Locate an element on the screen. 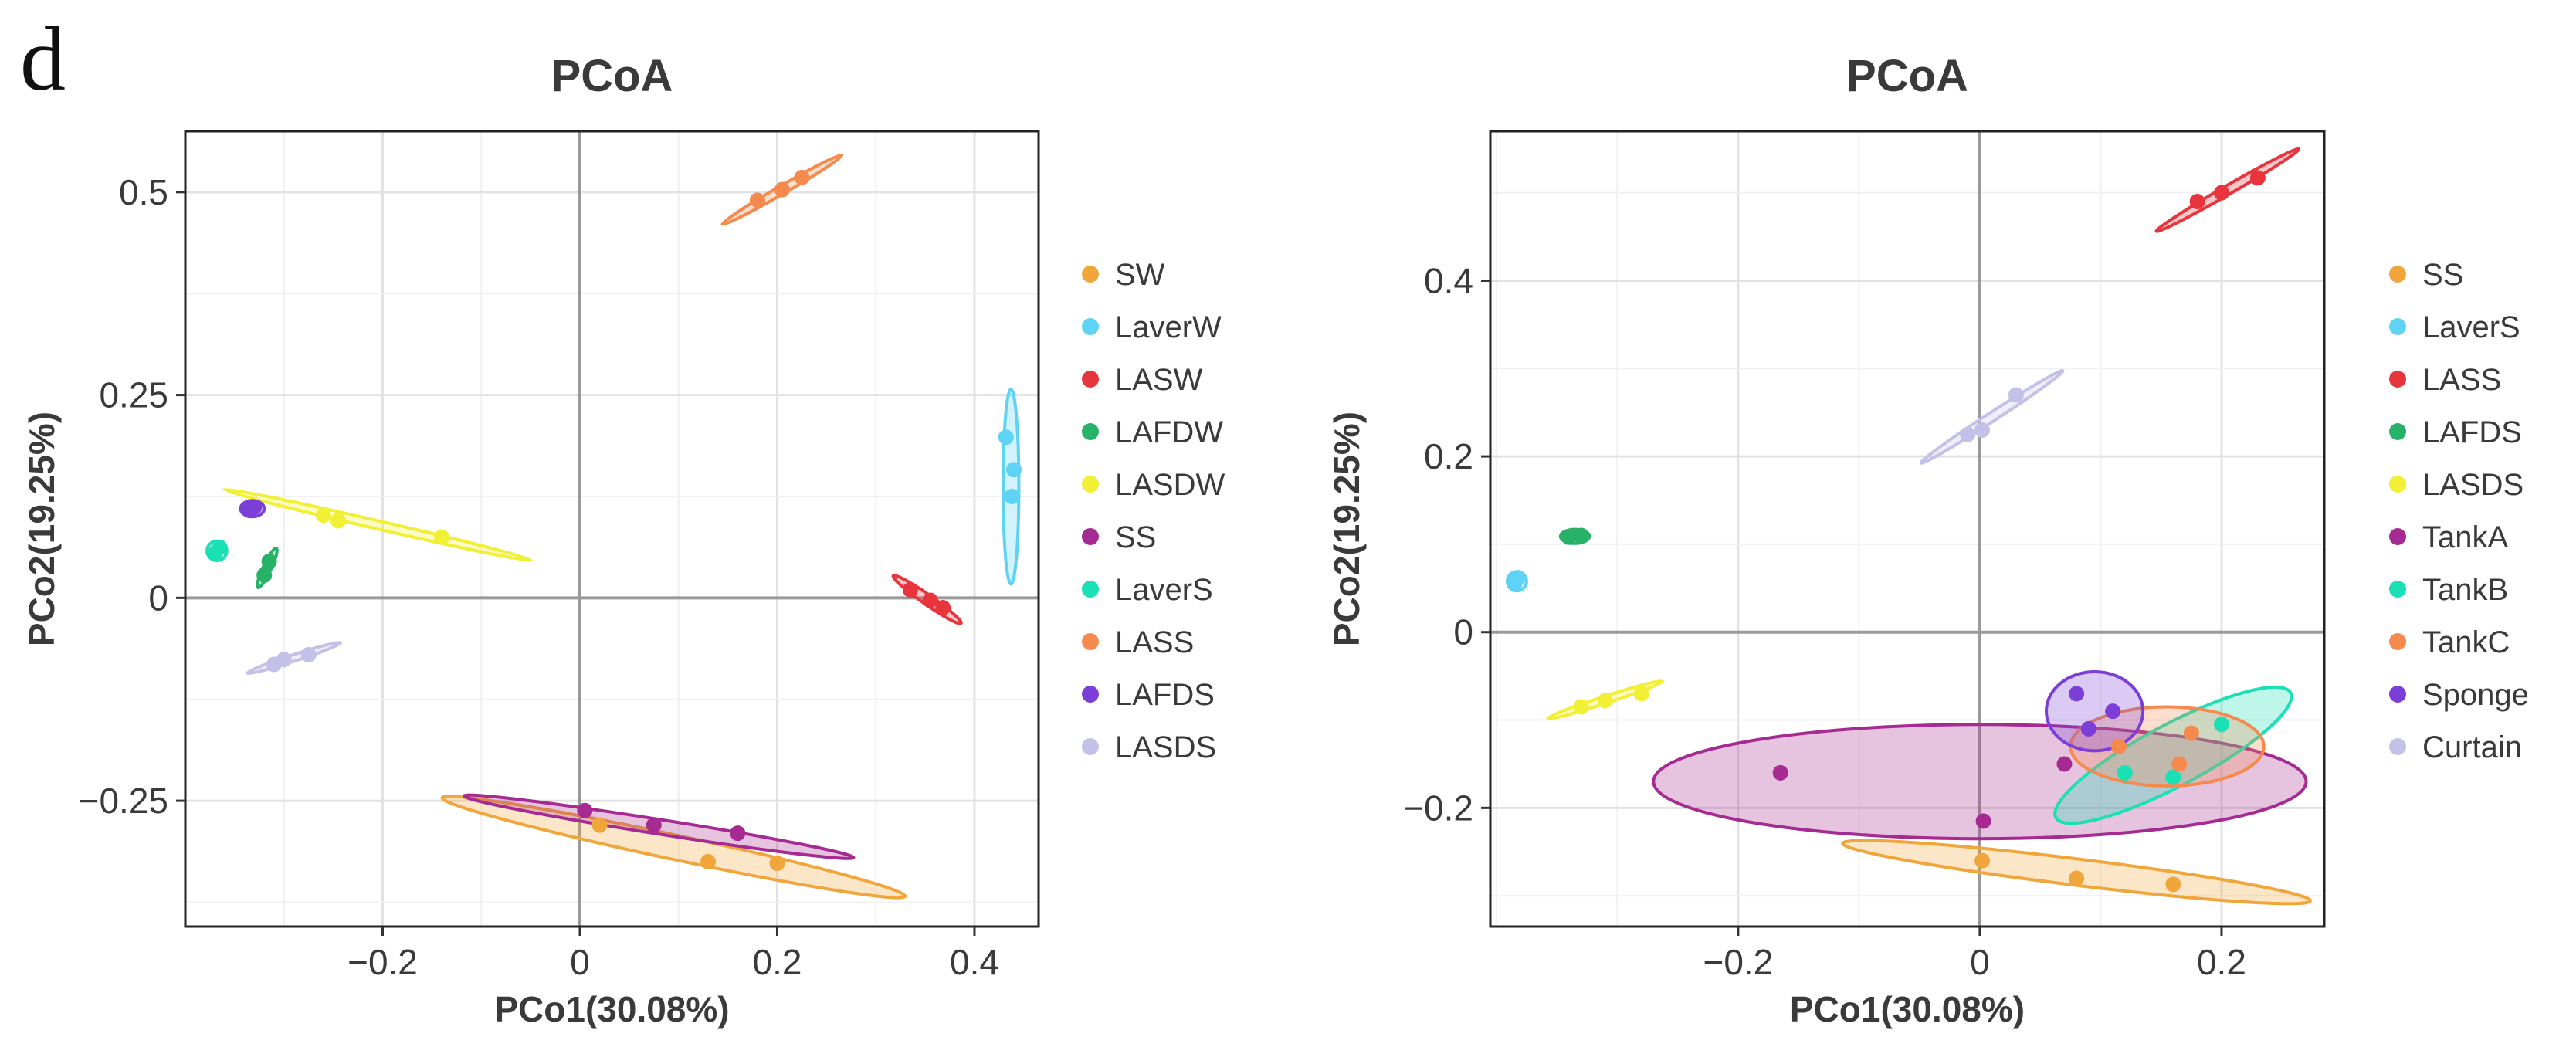 The image size is (2576, 1047). legend-swatch-SS is located at coordinates (2397, 275).